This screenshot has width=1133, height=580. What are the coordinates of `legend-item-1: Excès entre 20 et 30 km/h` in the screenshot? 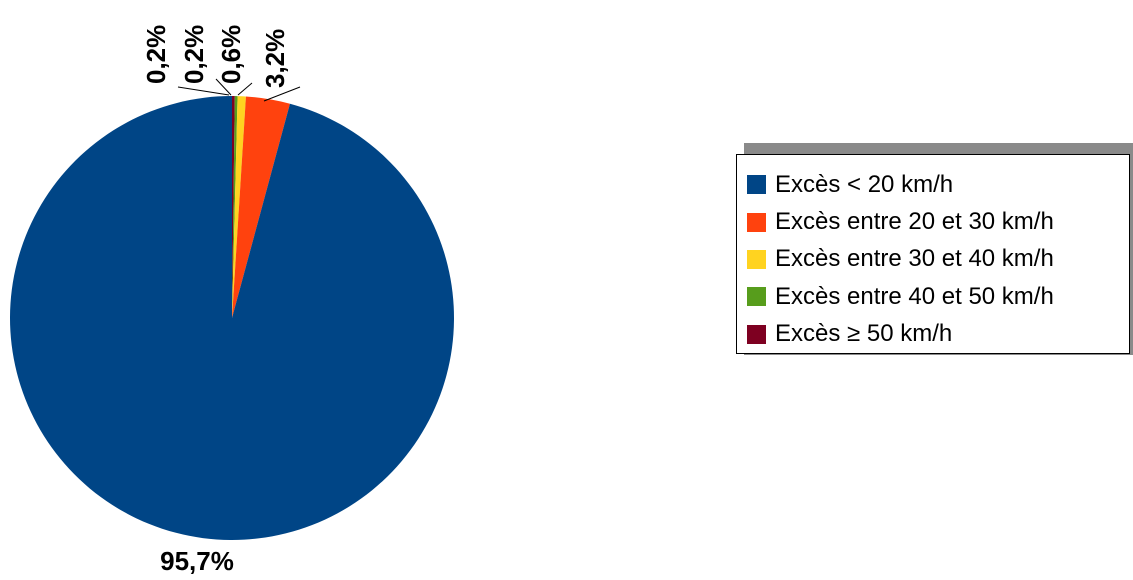 It's located at (938, 221).